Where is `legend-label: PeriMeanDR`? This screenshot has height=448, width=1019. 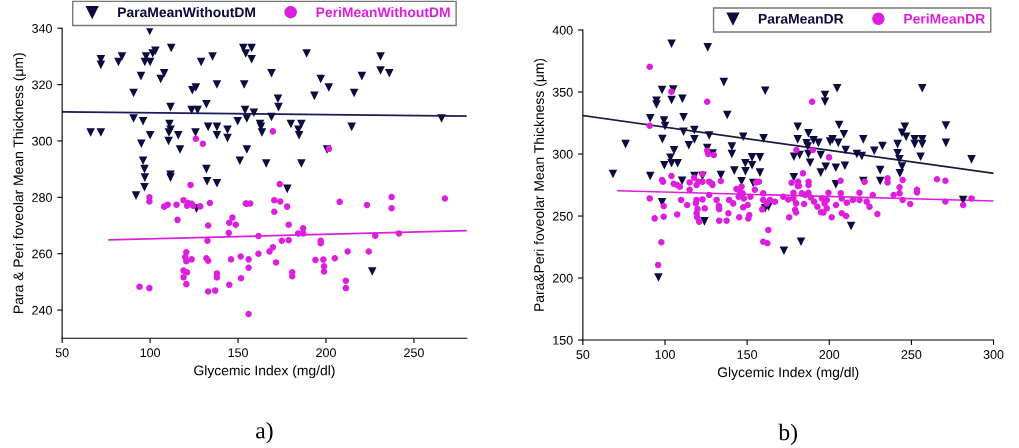 legend-label: PeriMeanDR is located at coordinates (944, 18).